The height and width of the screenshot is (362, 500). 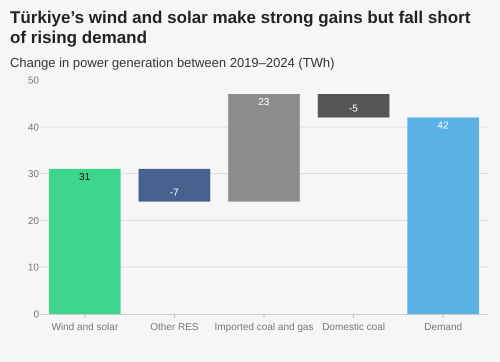 I want to click on y-tick-label: 20, so click(x=34, y=221).